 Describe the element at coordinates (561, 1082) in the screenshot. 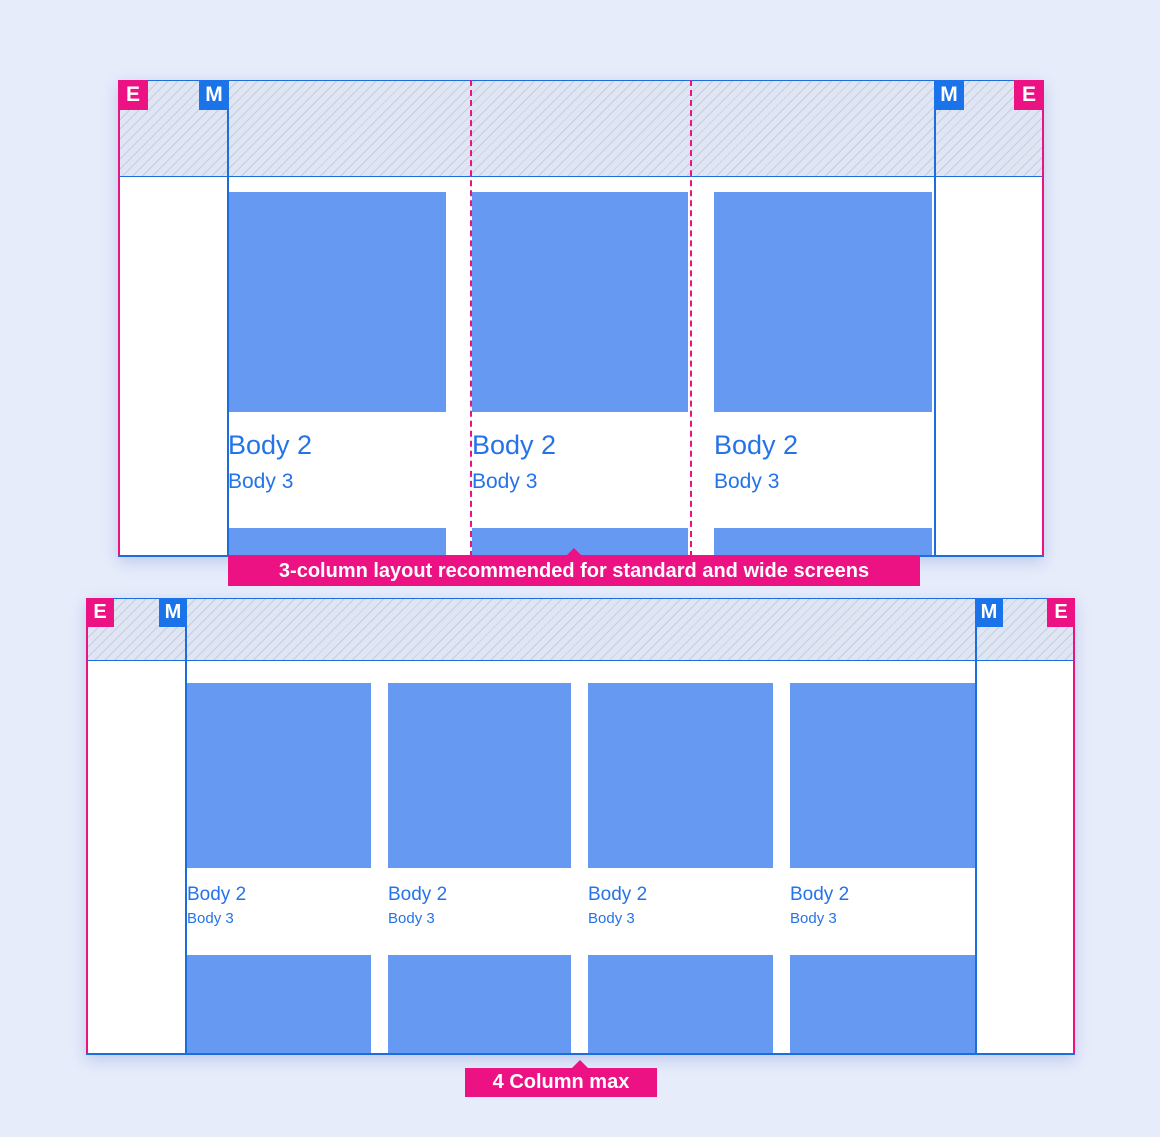

I see `caption-text: 4 Column max` at that location.